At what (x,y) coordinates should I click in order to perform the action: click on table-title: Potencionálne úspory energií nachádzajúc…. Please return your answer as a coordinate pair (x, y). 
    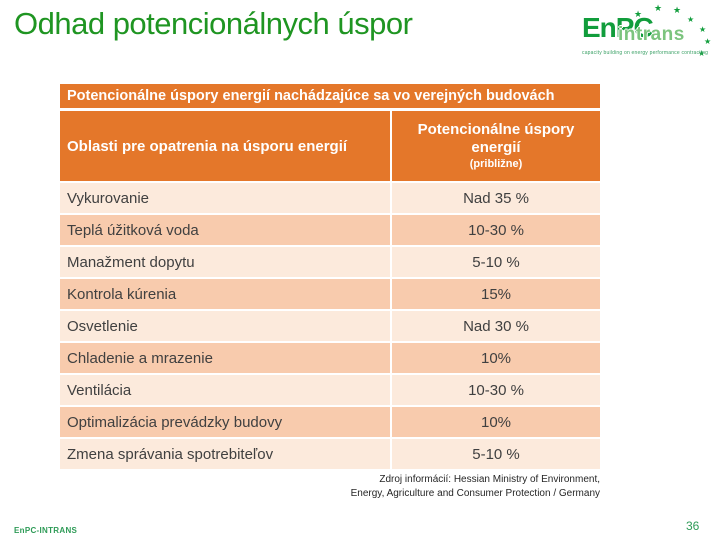
    Looking at the image, I should click on (330, 96).